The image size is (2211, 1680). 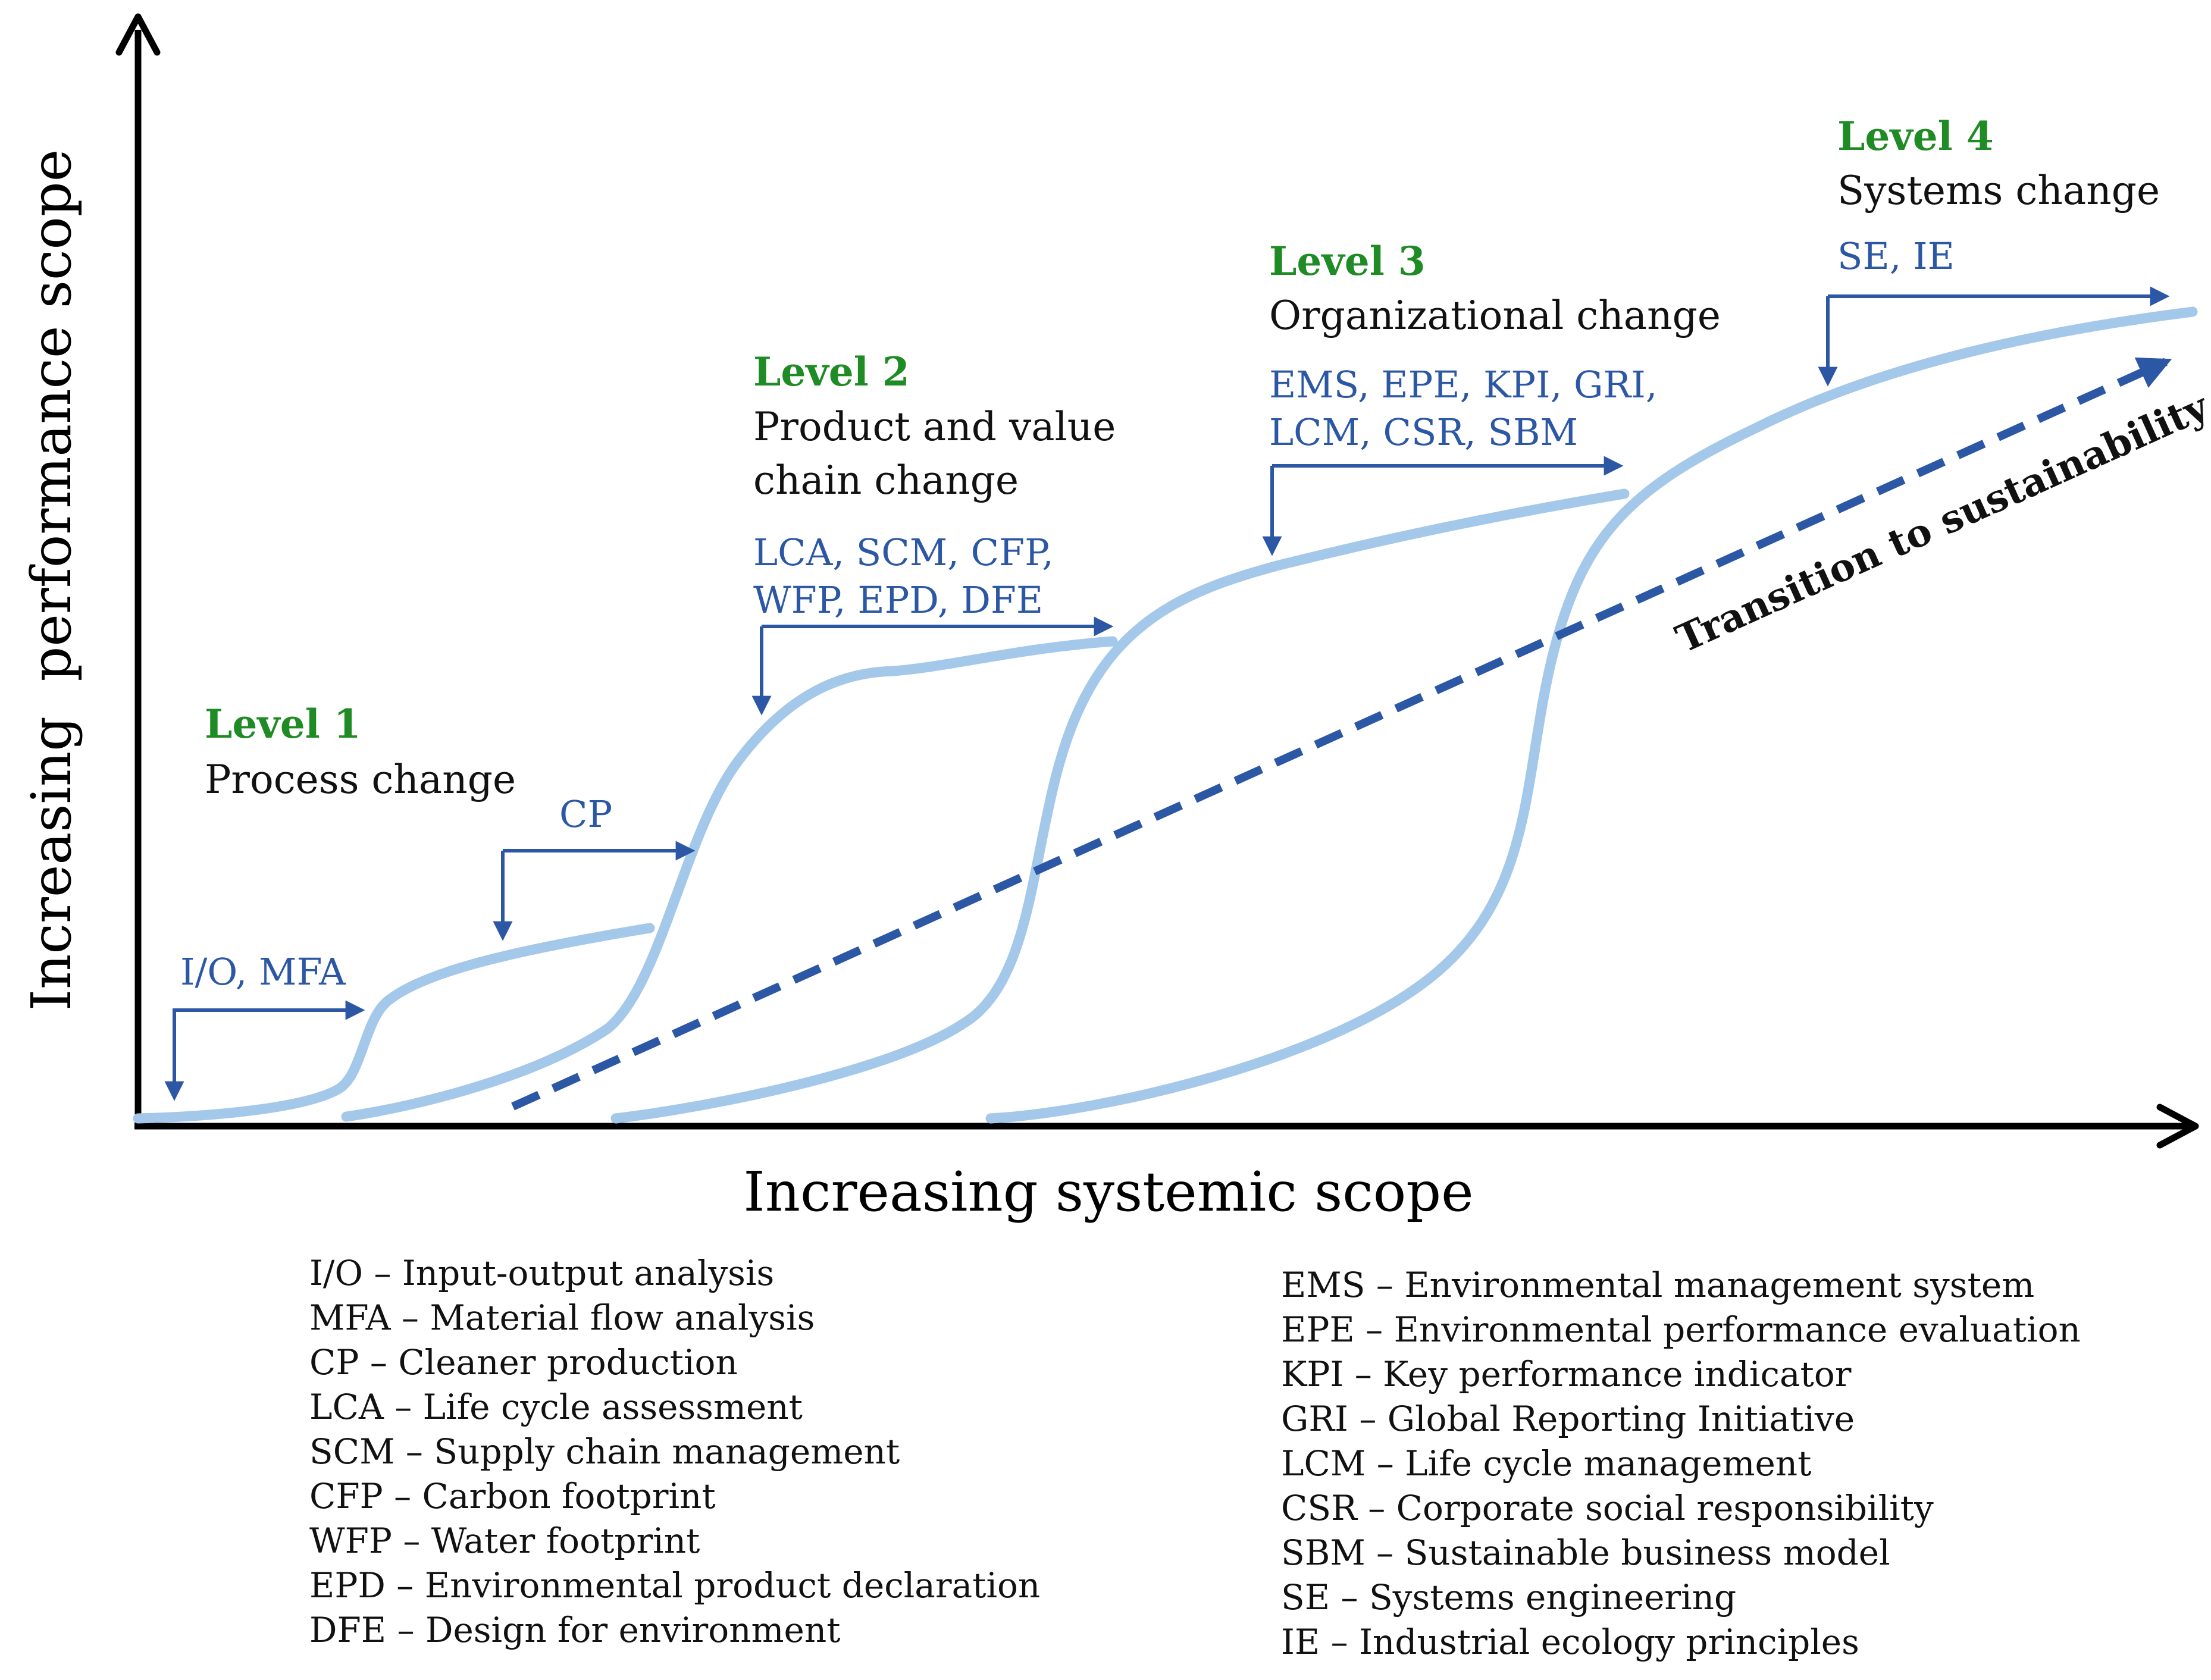 What do you see at coordinates (556, 1407) in the screenshot?
I see `legend-item: LCA – Life cycle assessment` at bounding box center [556, 1407].